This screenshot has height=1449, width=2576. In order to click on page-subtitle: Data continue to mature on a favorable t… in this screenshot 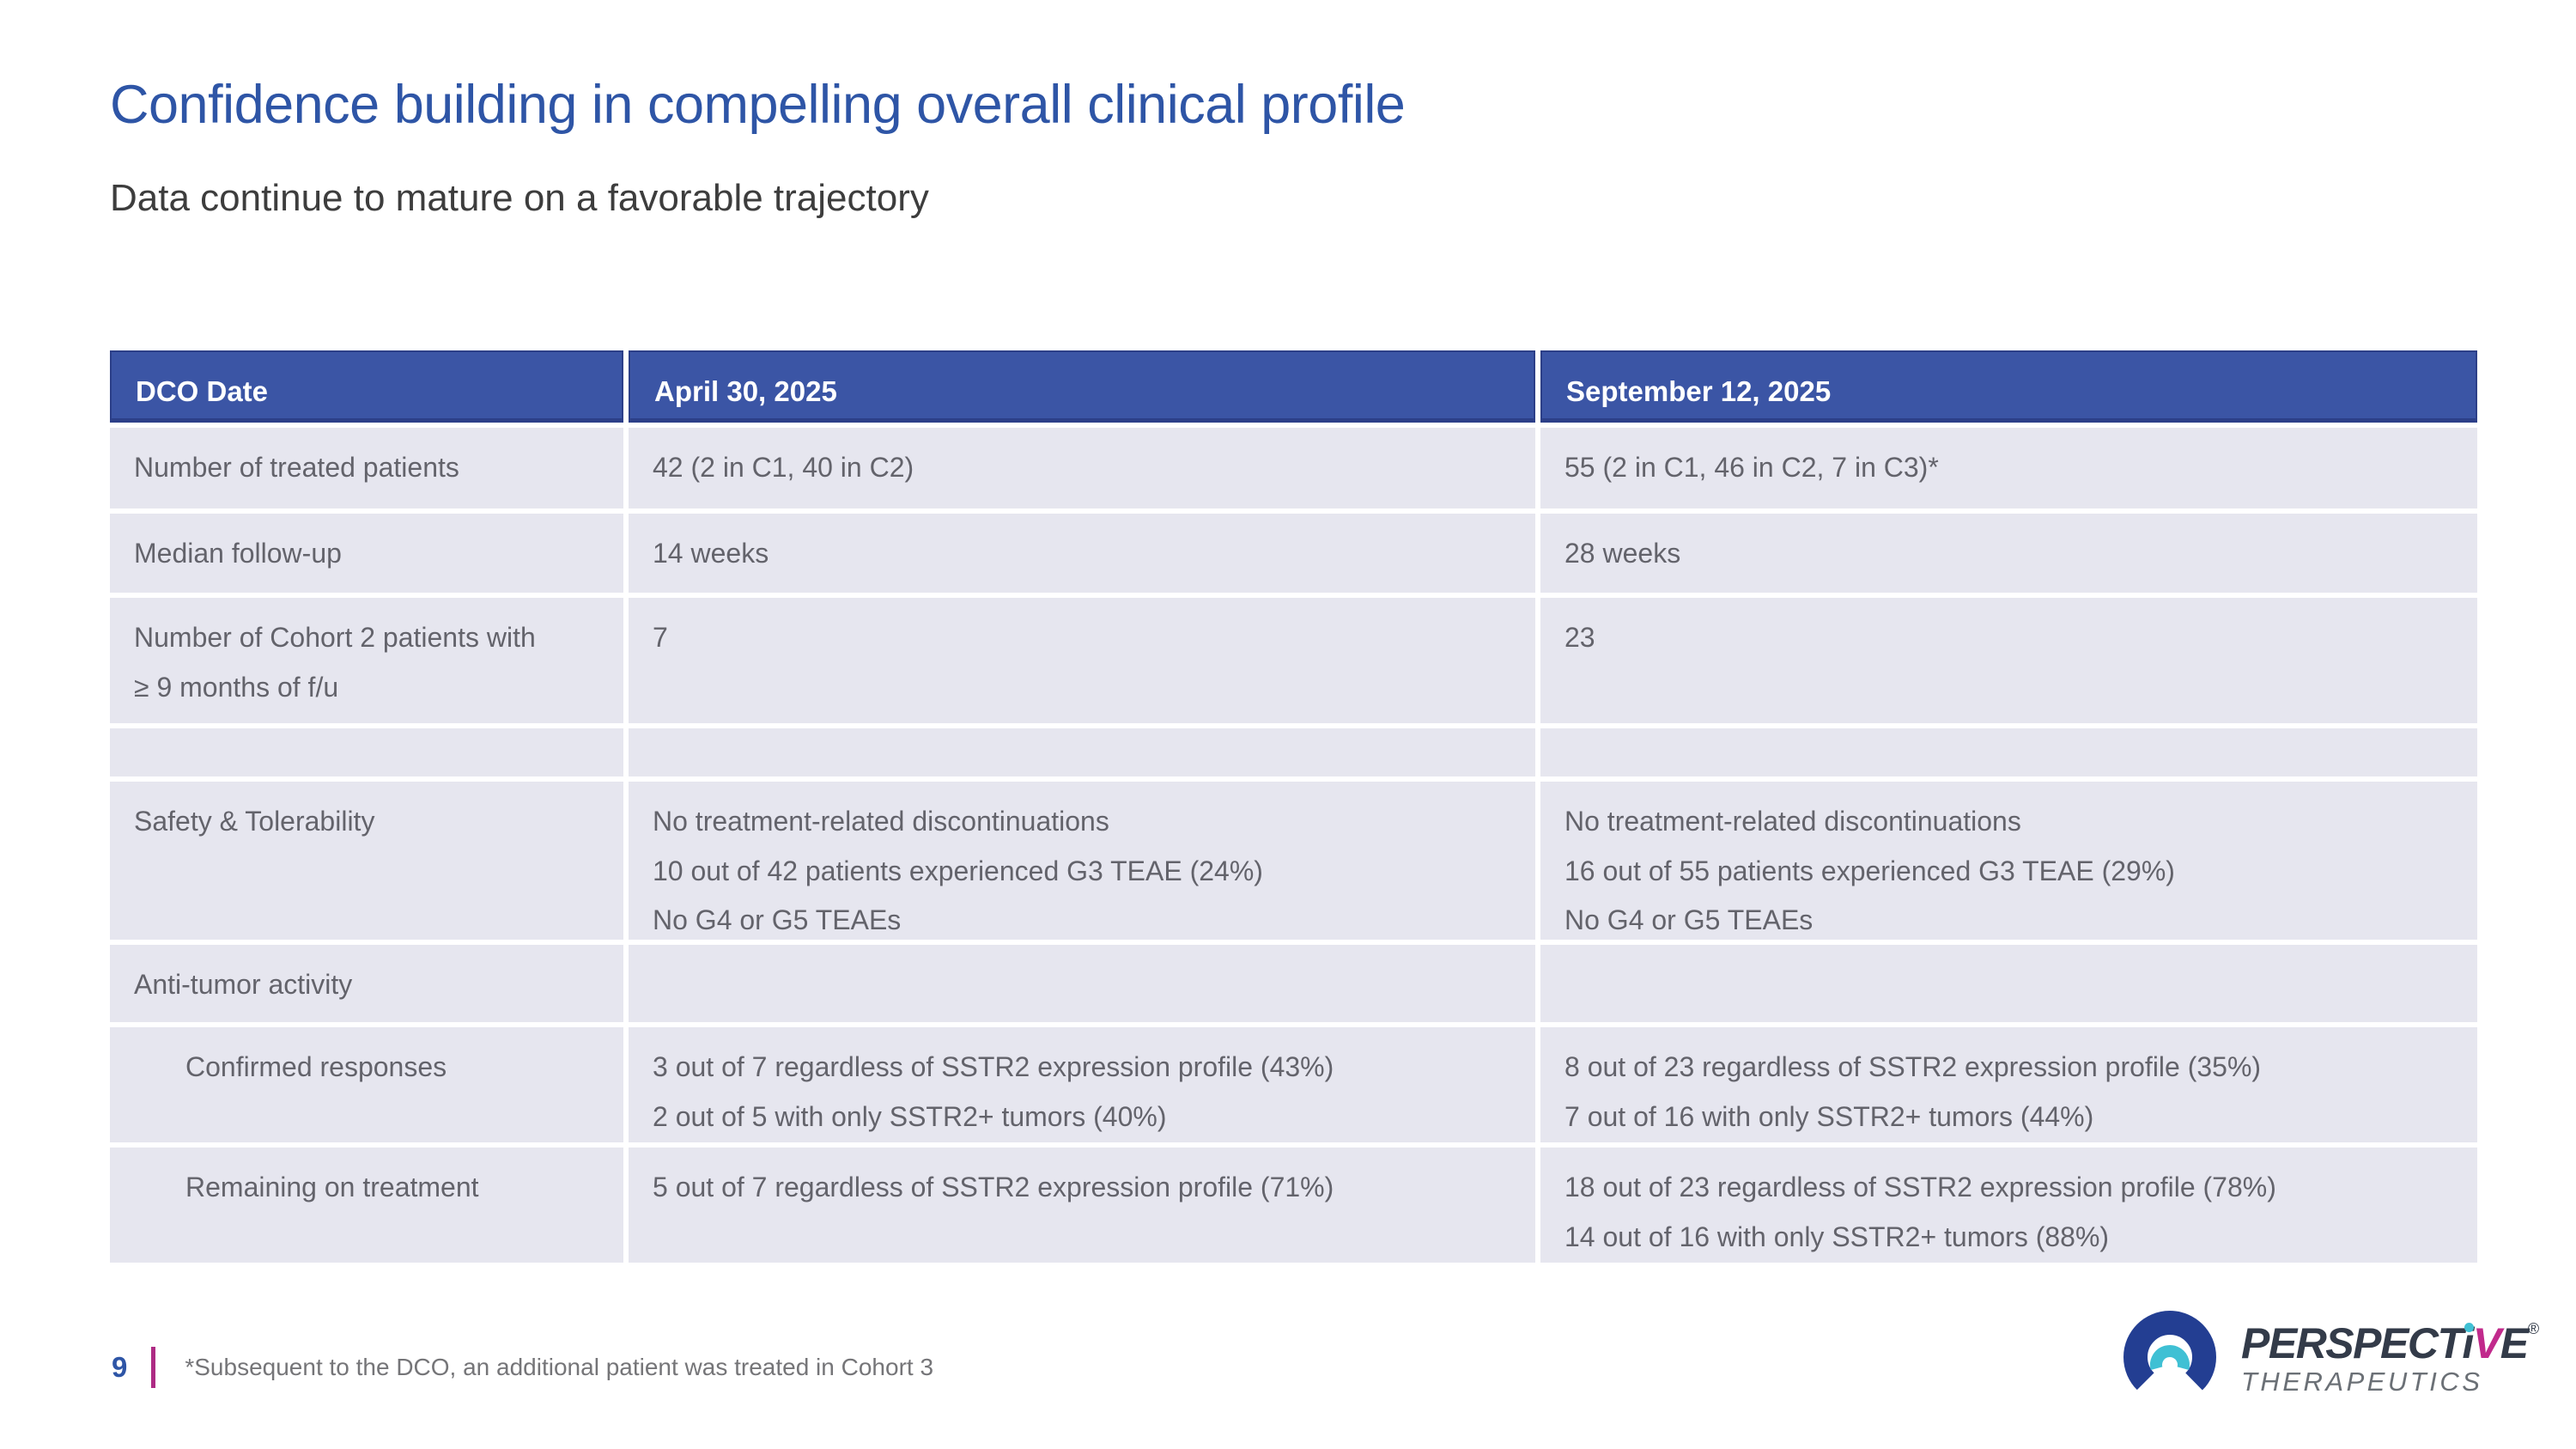, I will do `click(519, 198)`.